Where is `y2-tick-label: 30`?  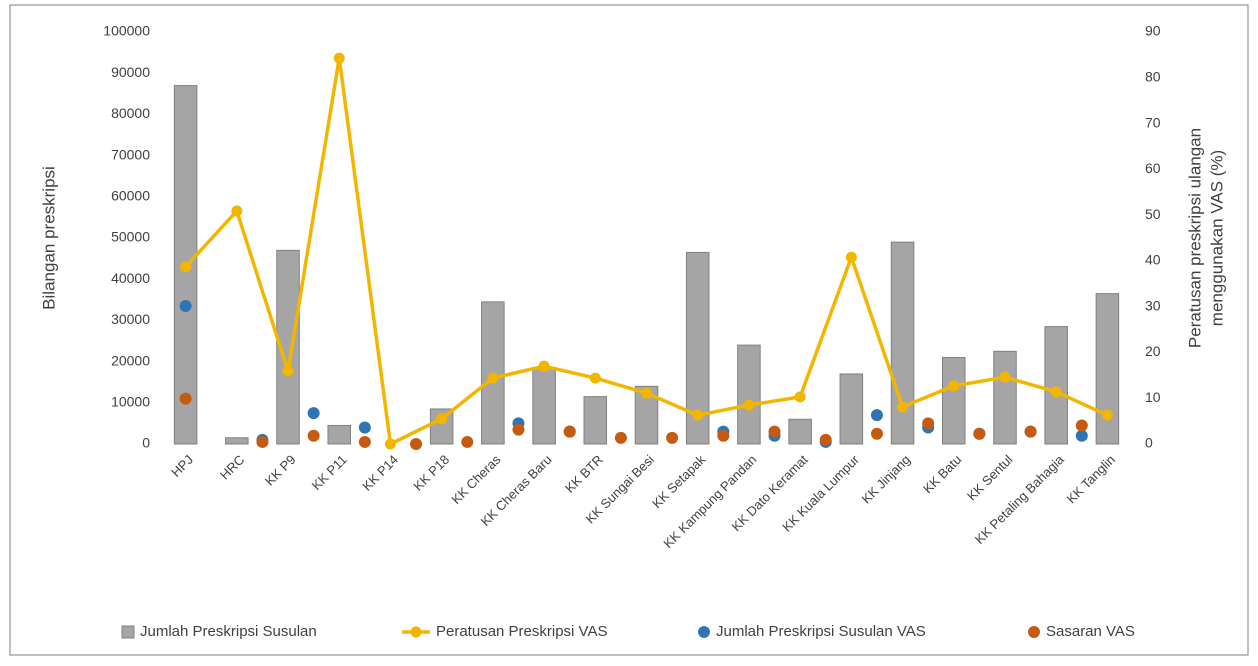 y2-tick-label: 30 is located at coordinates (1153, 305).